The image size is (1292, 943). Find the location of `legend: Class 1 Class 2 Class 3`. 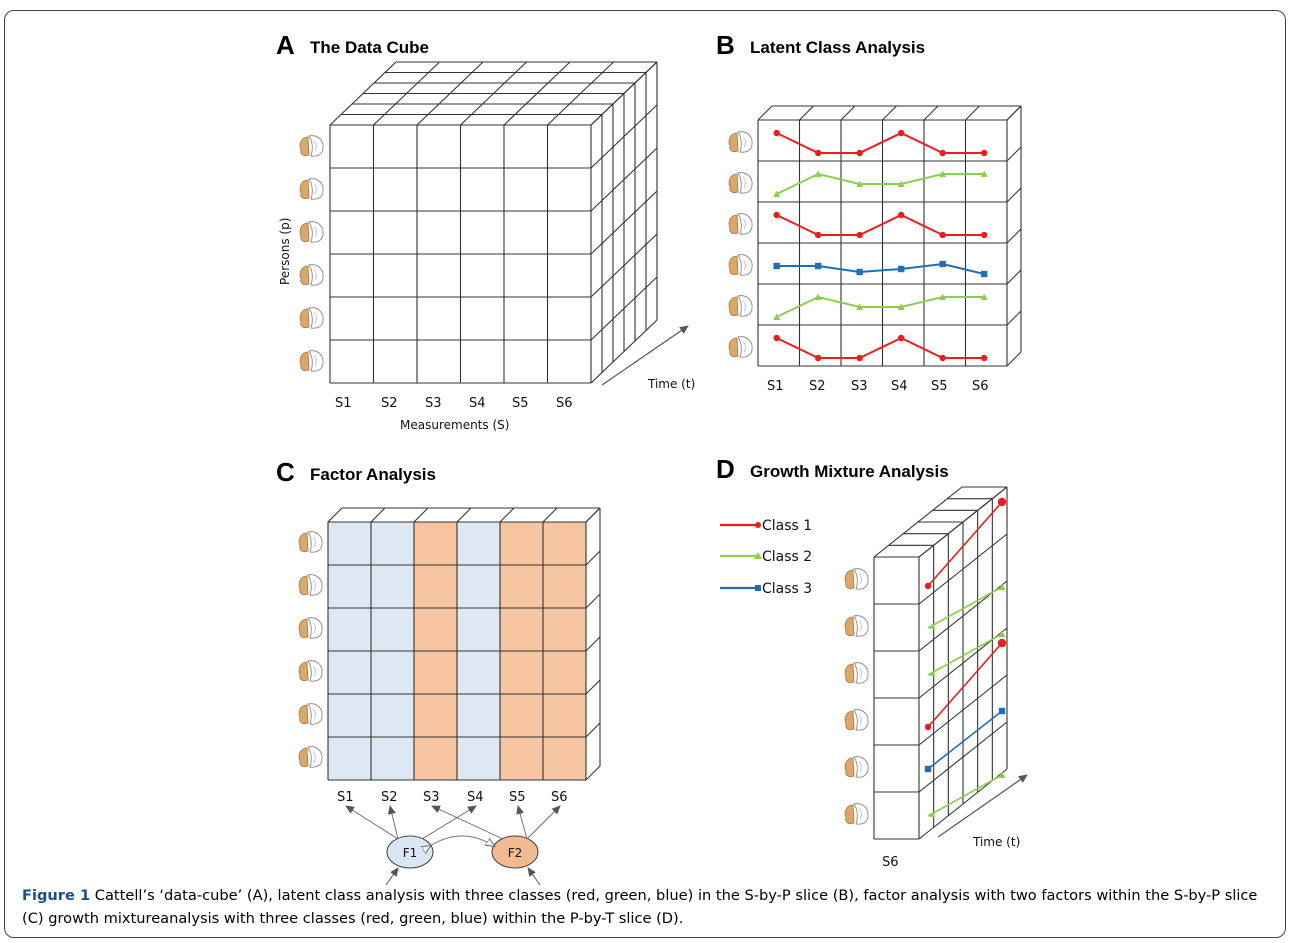

legend: Class 1 Class 2 Class 3 is located at coordinates (766, 557).